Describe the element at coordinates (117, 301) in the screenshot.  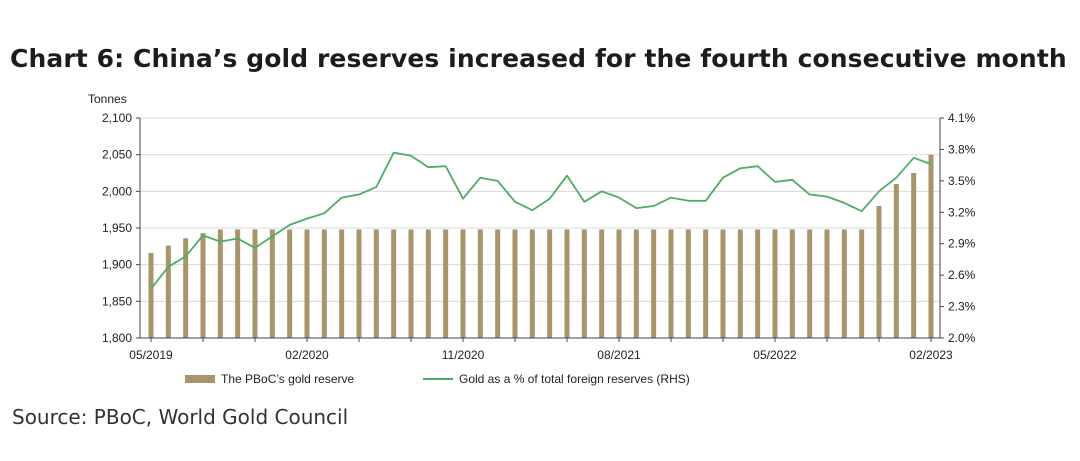
I see `left-tick-label: 1,850` at that location.